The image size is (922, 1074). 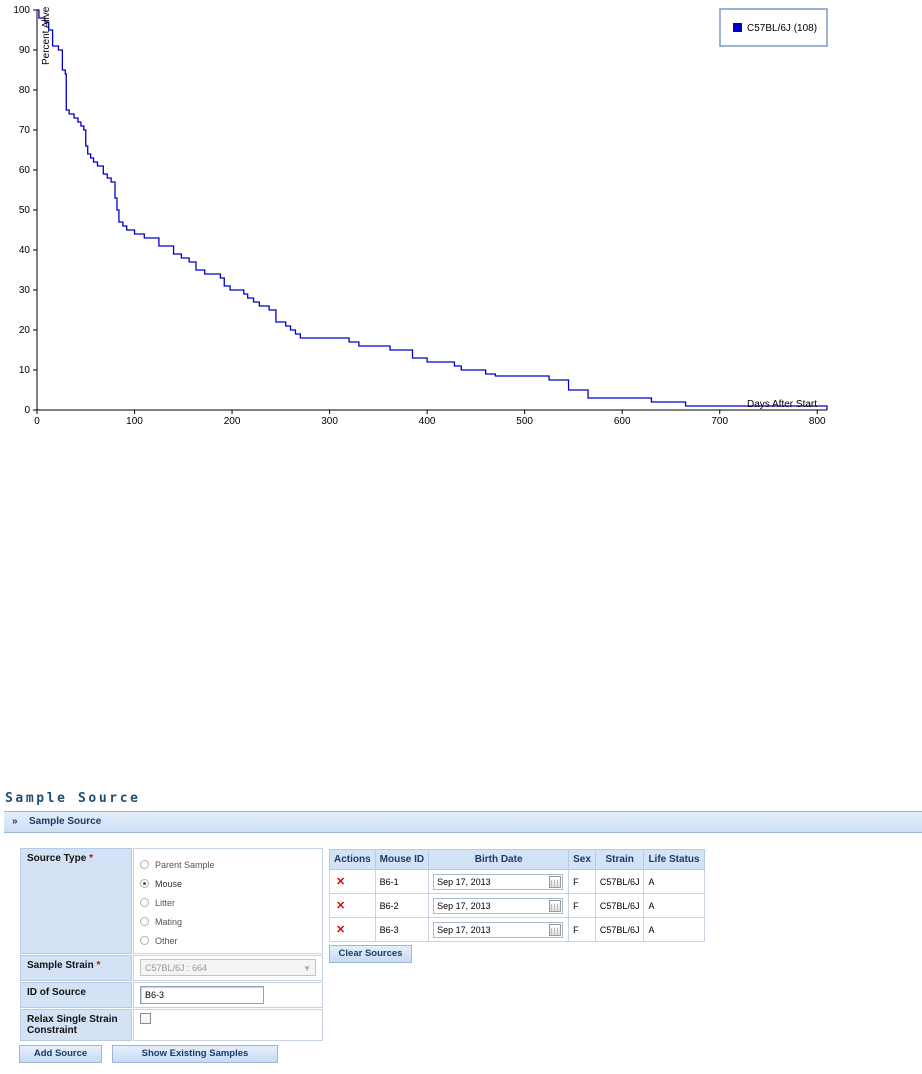 I want to click on y-tick-label: 90, so click(x=25, y=50).